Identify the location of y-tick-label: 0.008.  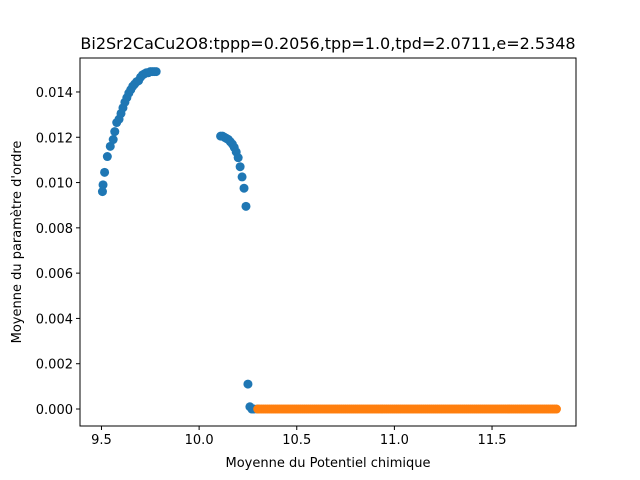
(54, 229).